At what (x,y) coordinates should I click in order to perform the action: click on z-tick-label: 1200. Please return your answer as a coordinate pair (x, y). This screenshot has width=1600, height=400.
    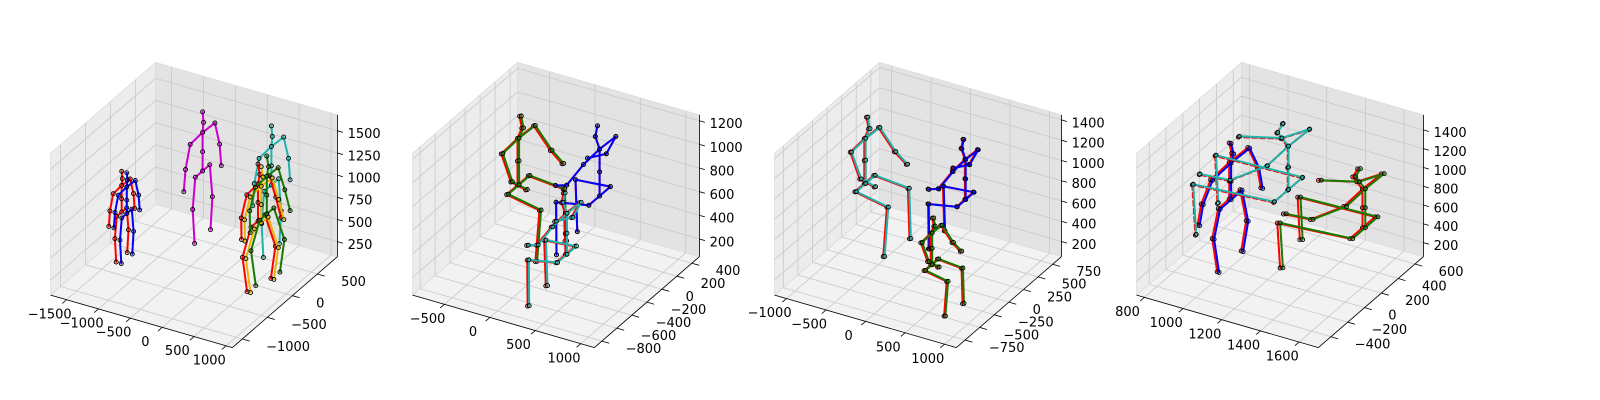
    Looking at the image, I should click on (726, 124).